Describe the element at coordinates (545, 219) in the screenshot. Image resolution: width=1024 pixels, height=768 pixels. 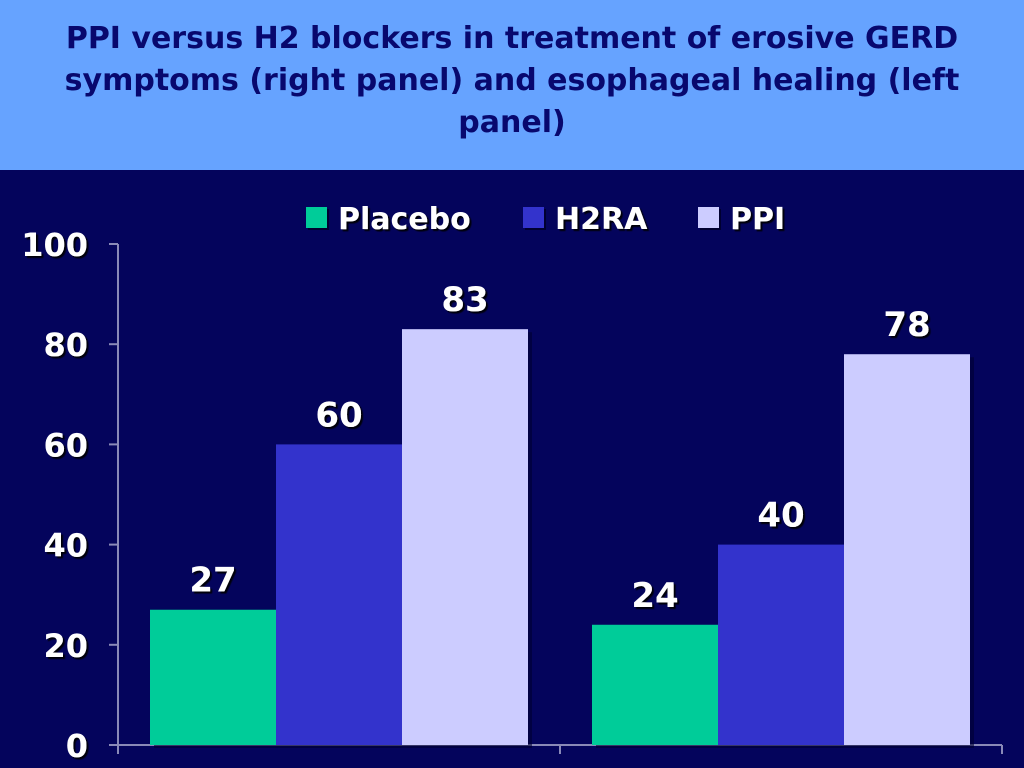
I see `legend: Placebo H2RA PPI` at that location.